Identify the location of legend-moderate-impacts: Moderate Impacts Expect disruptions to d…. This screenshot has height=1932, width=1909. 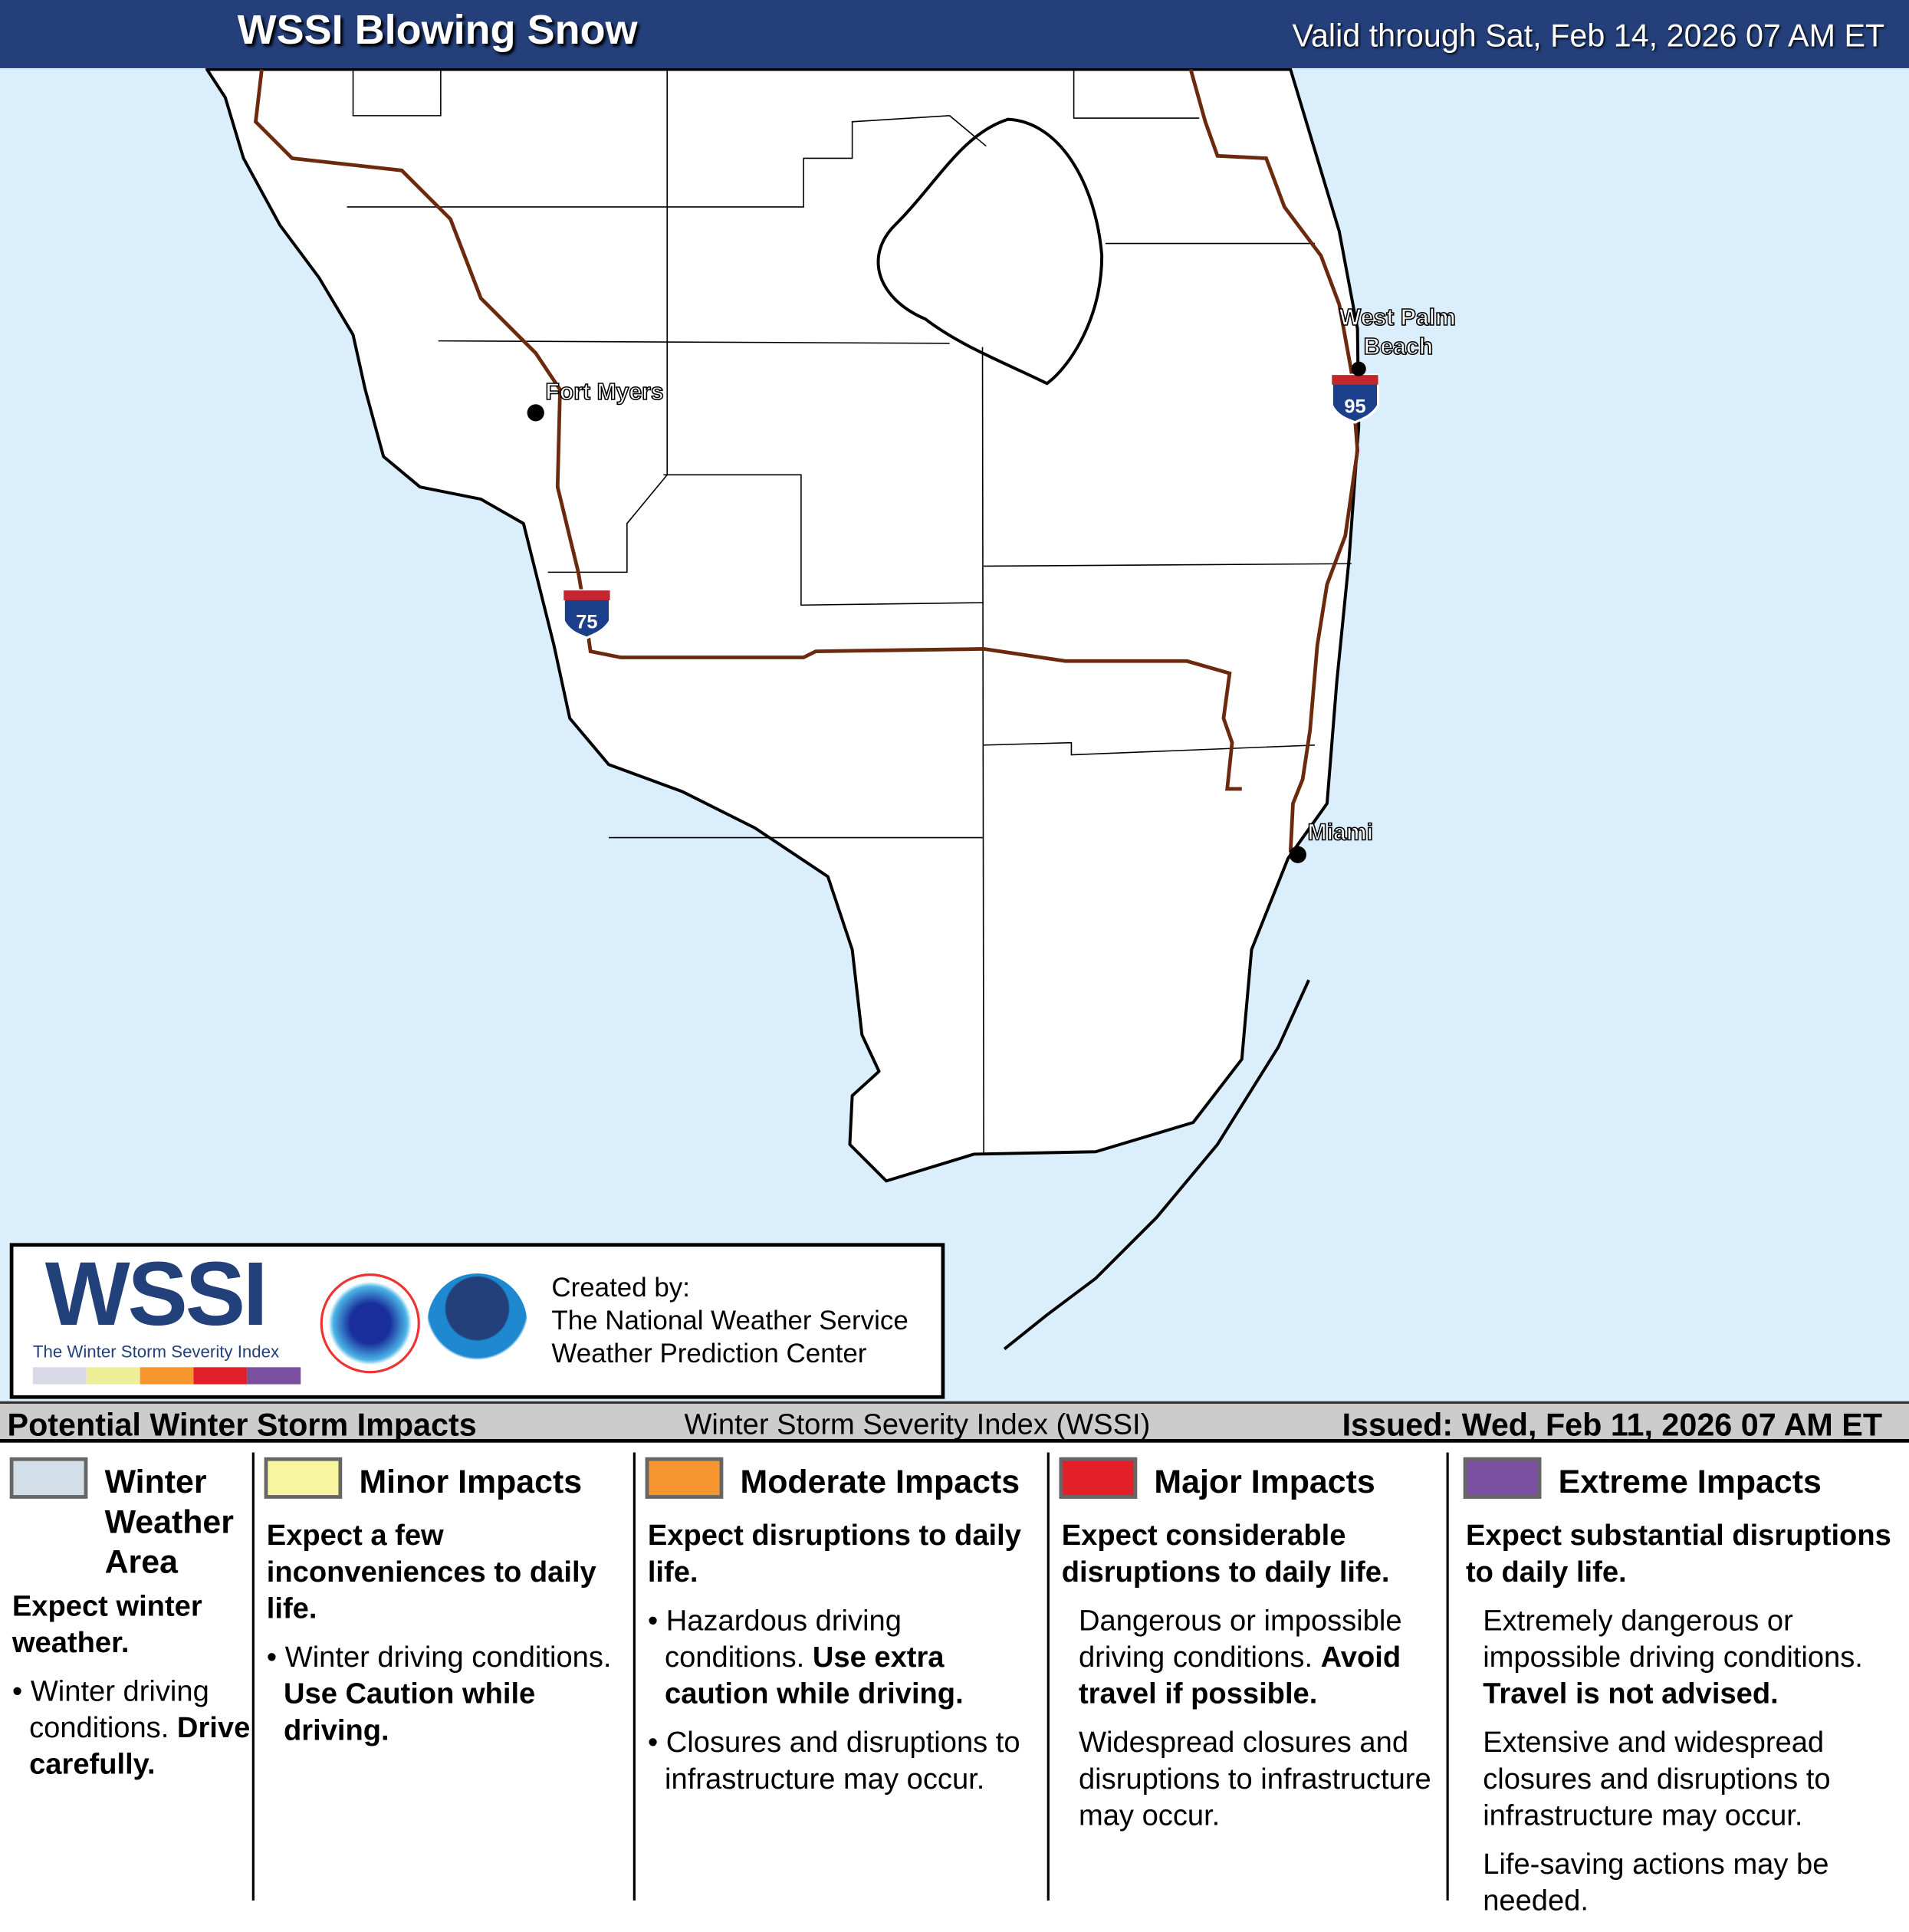
(843, 1676).